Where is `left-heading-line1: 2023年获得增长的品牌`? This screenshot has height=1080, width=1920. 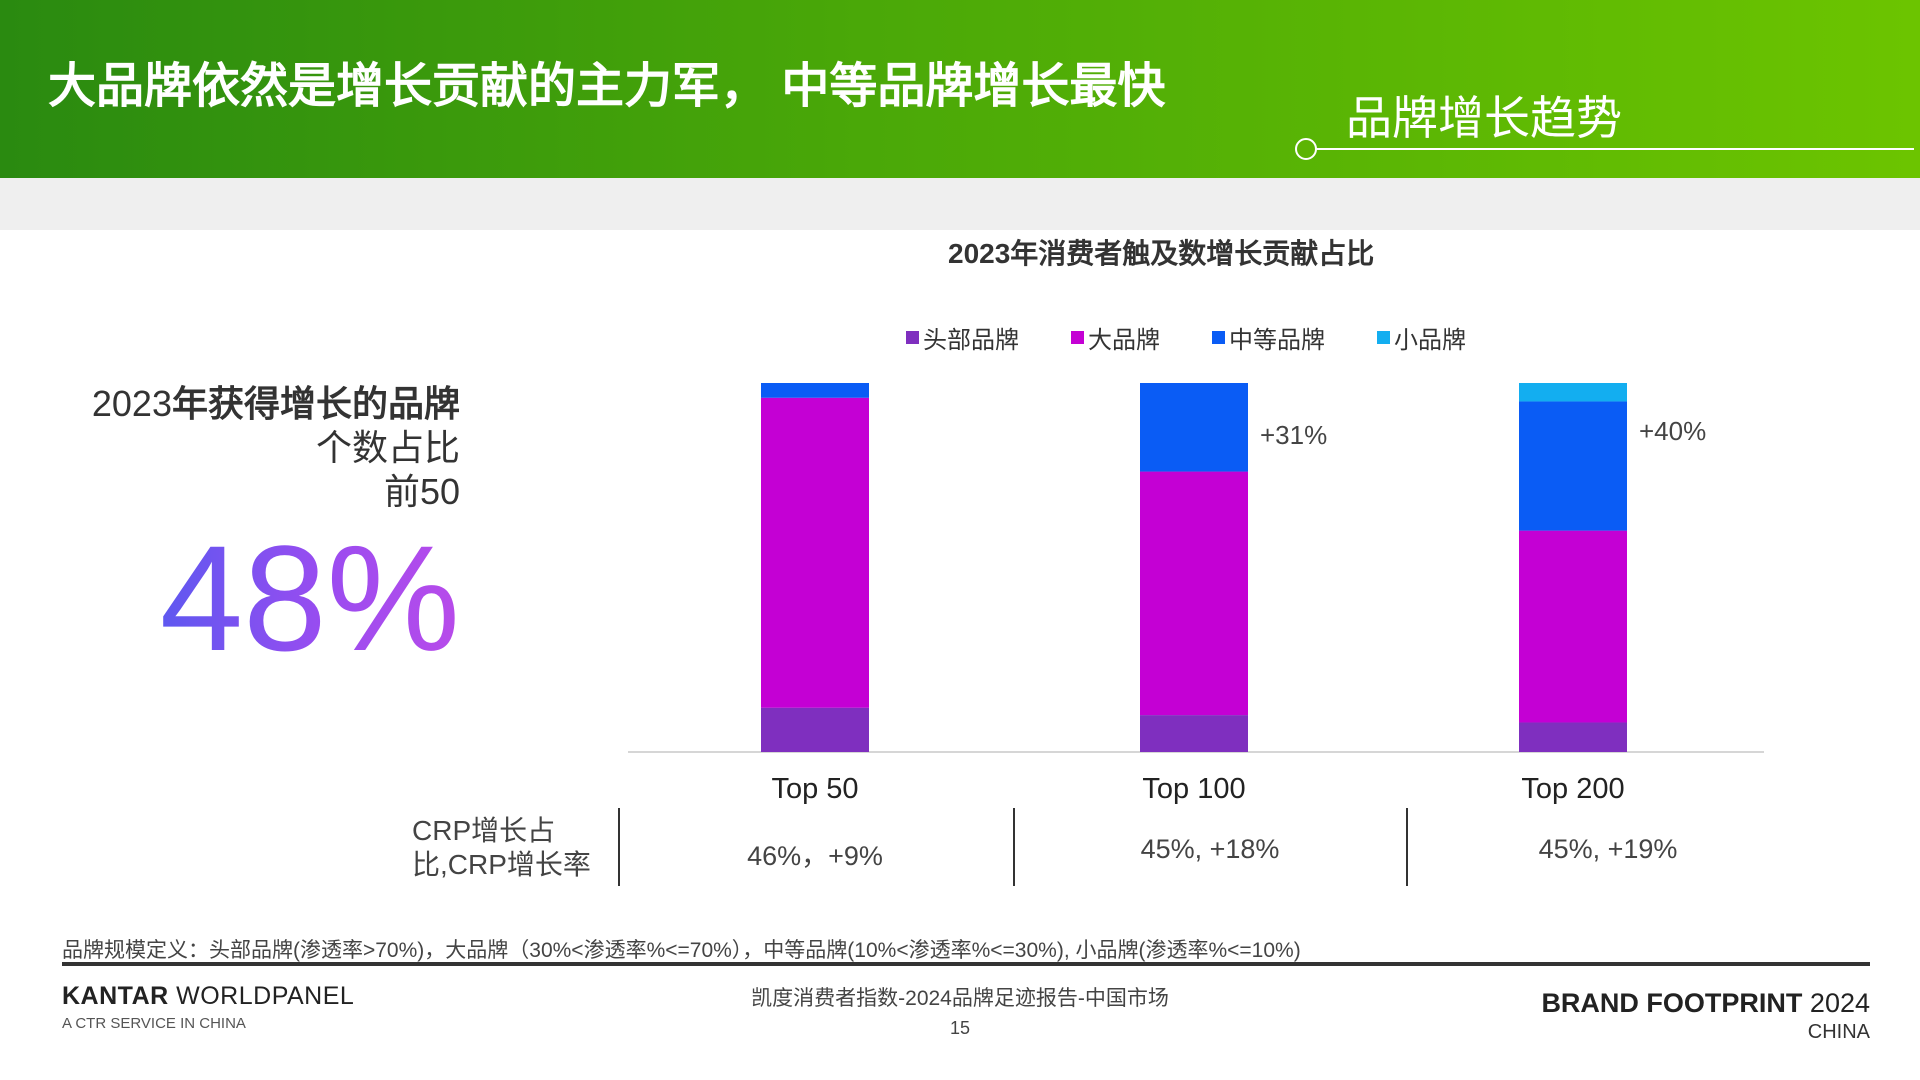 left-heading-line1: 2023年获得增长的品牌 is located at coordinates (276, 404).